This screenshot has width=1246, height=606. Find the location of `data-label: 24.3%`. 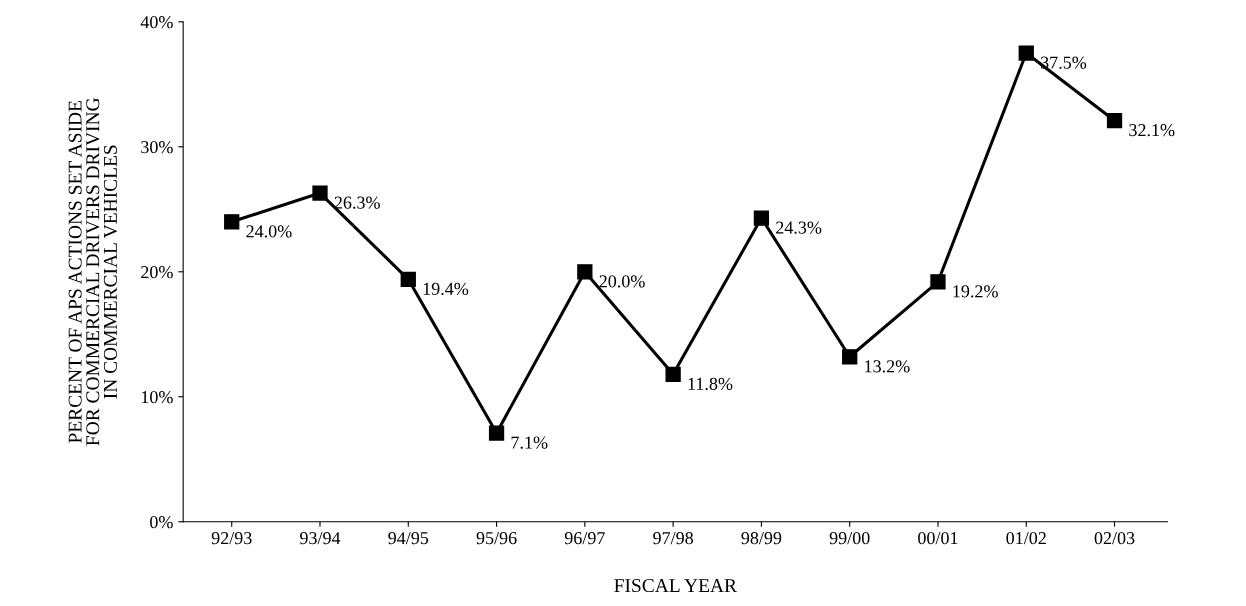

data-label: 24.3% is located at coordinates (799, 227).